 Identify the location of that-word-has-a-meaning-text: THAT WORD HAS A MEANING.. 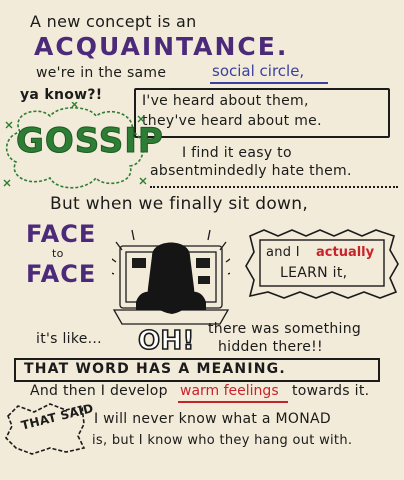
(155, 369).